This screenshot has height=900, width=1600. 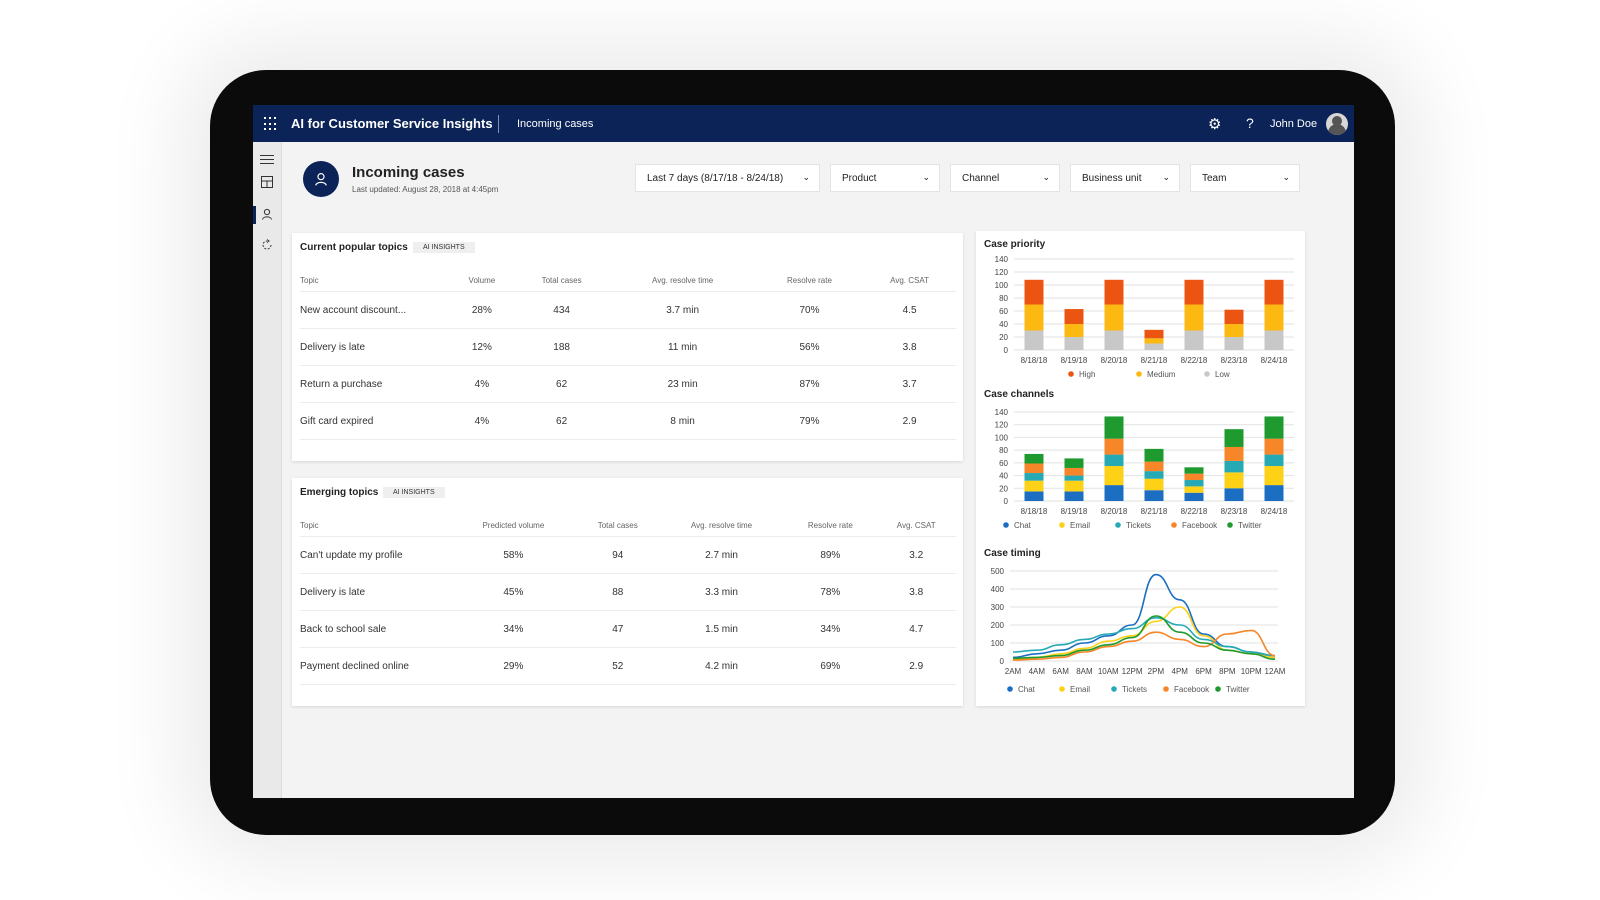 What do you see at coordinates (267, 246) in the screenshot?
I see `refresh-icon` at bounding box center [267, 246].